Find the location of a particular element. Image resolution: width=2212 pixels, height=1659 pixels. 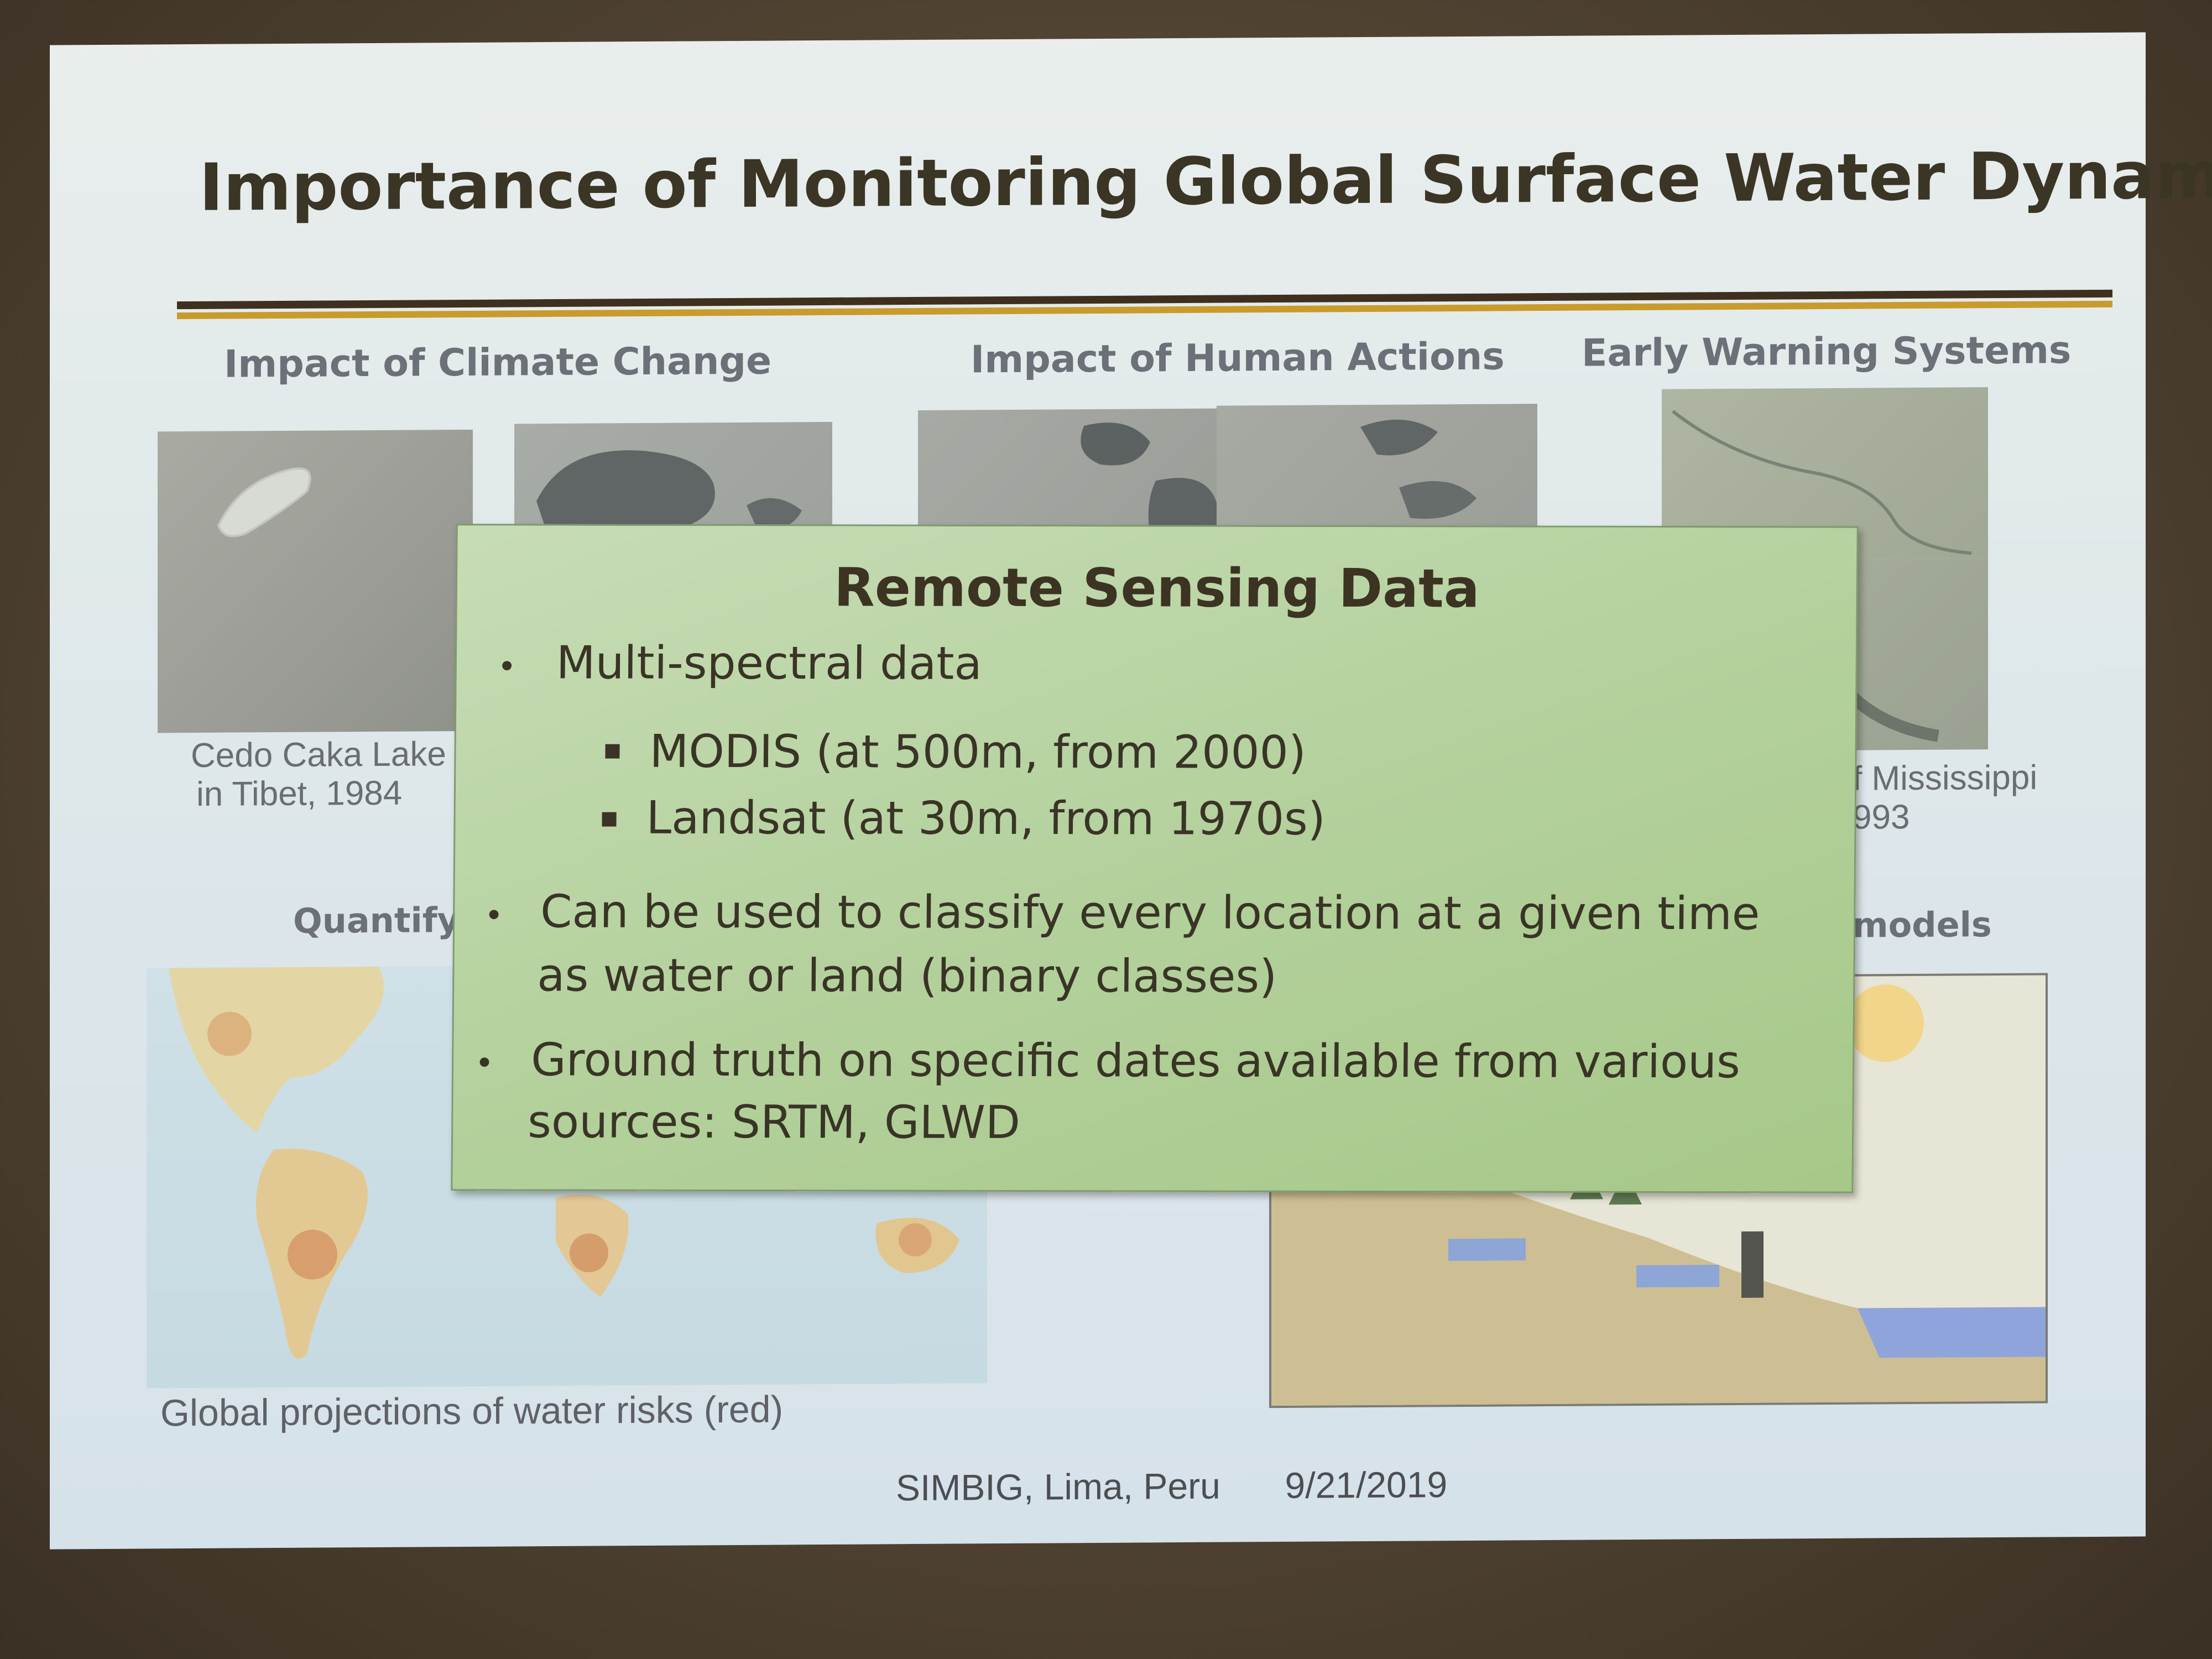

section-human-actions: Impact of Human Actions is located at coordinates (1238, 359).